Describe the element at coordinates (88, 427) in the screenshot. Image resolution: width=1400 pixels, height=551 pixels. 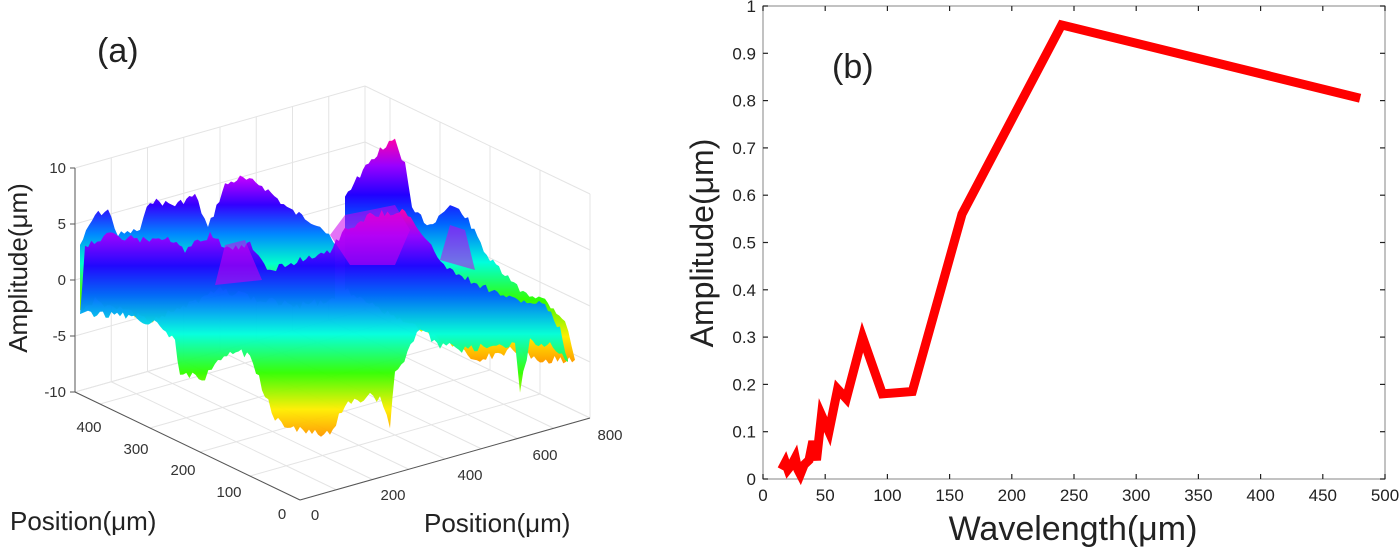
I see `a-y-tick: 400` at that location.